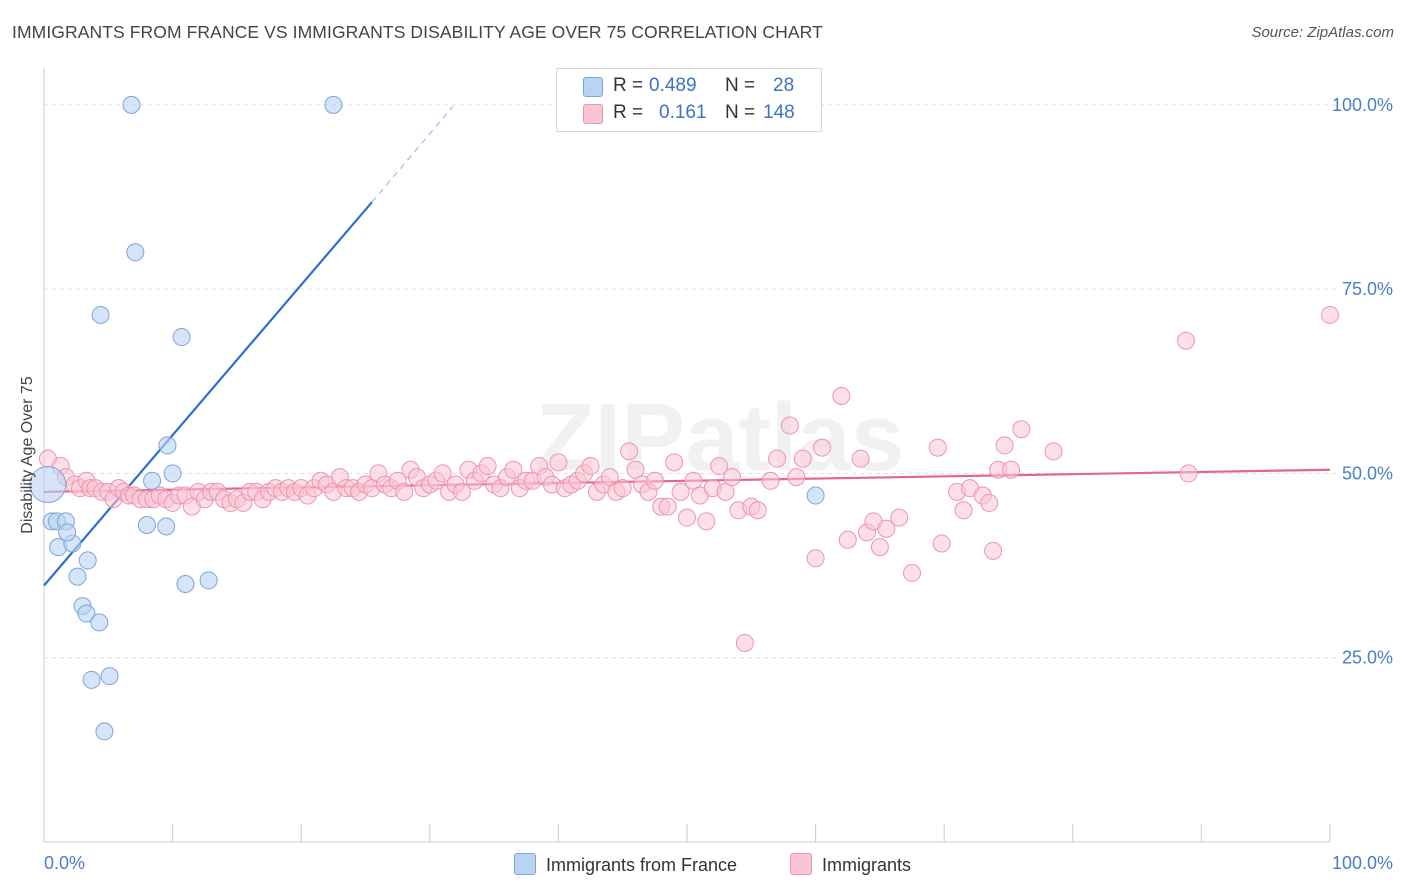  What do you see at coordinates (1367, 473) in the screenshot?
I see `y-tick-label: 50.0%` at bounding box center [1367, 473].